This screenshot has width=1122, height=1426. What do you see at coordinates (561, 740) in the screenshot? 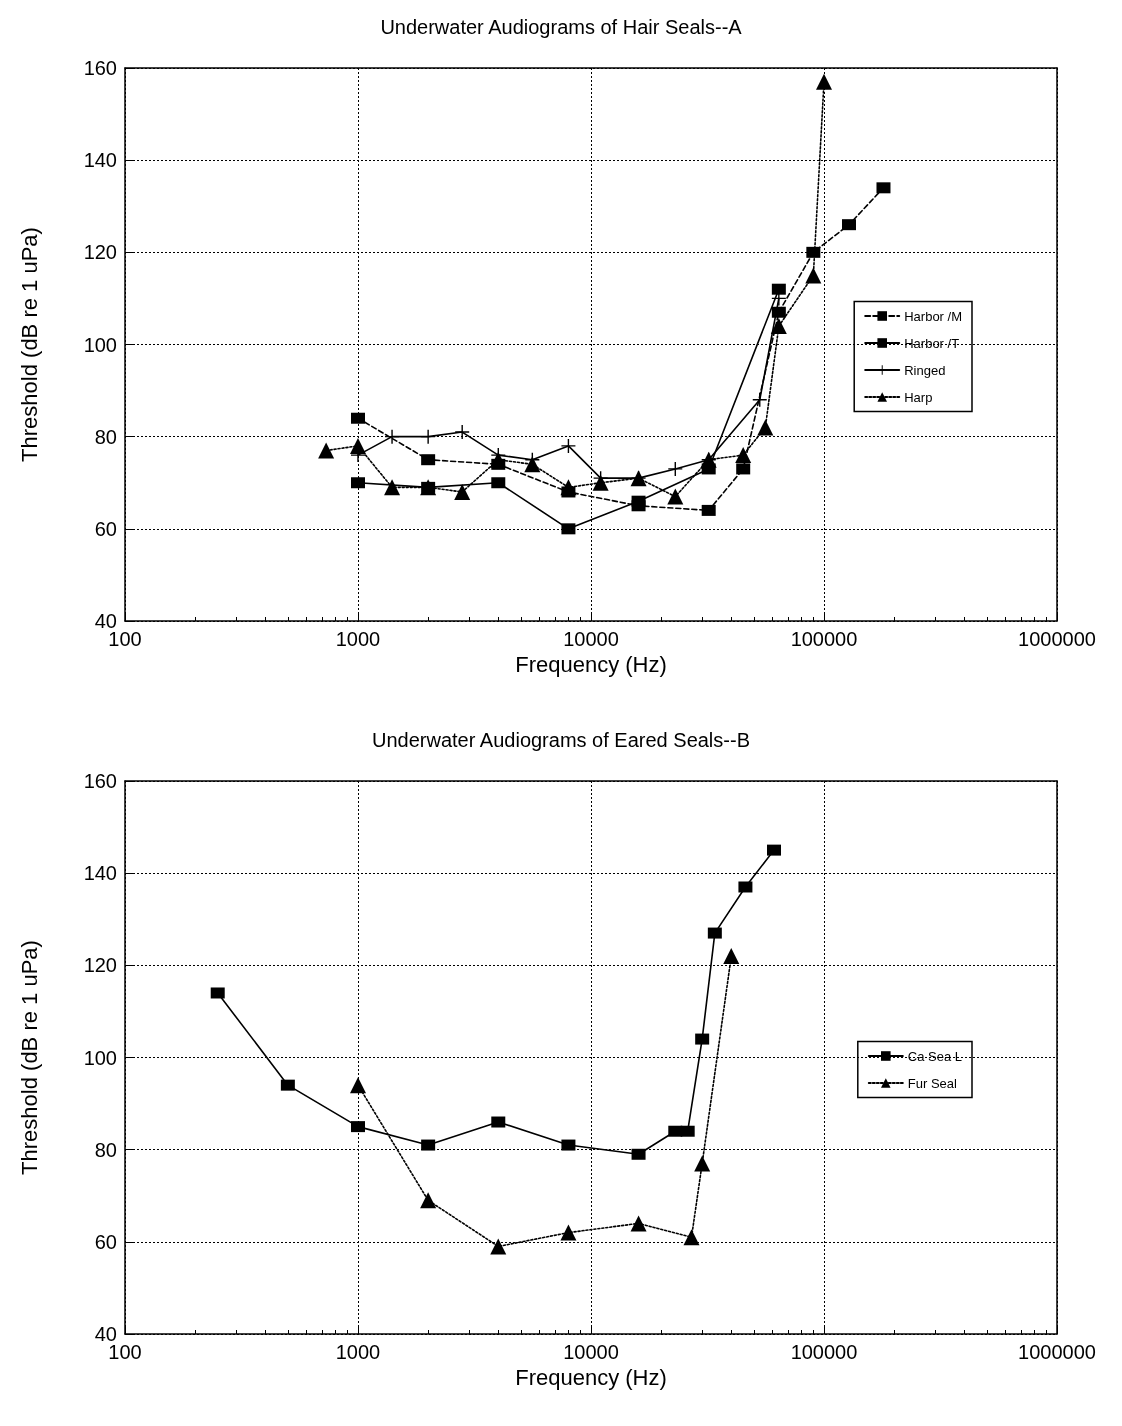
I see `chart-title: Underwater Audiograms of Eared Seals--B` at bounding box center [561, 740].